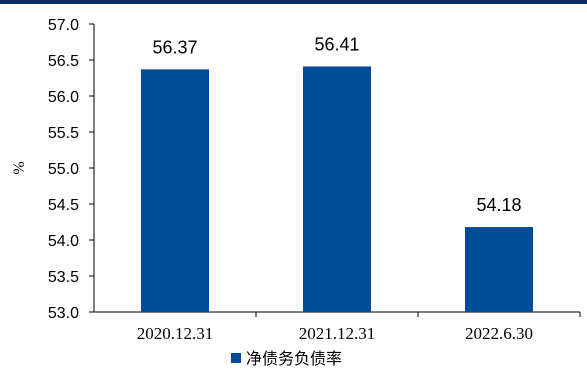 The width and height of the screenshot is (587, 369). What do you see at coordinates (63, 205) in the screenshot?
I see `y-tick-label: 54.5` at bounding box center [63, 205].